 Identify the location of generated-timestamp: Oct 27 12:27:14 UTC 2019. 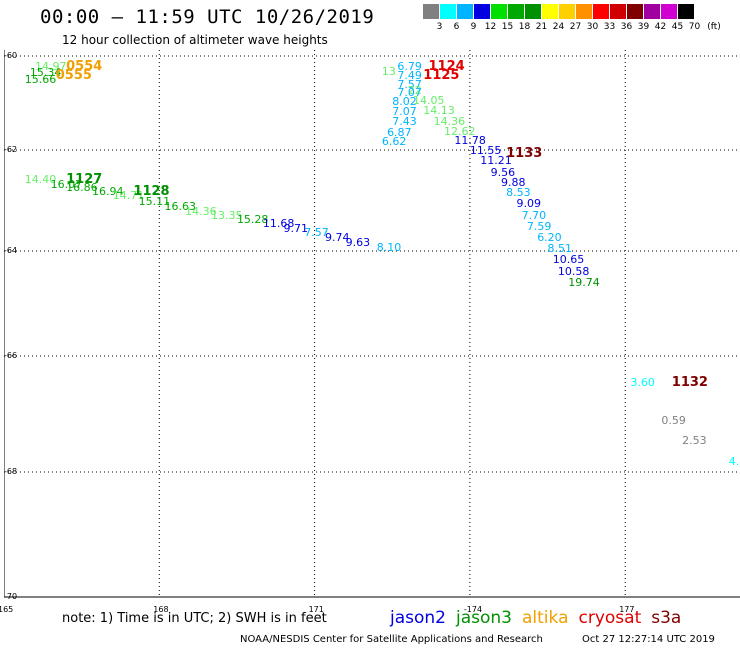
(648, 639).